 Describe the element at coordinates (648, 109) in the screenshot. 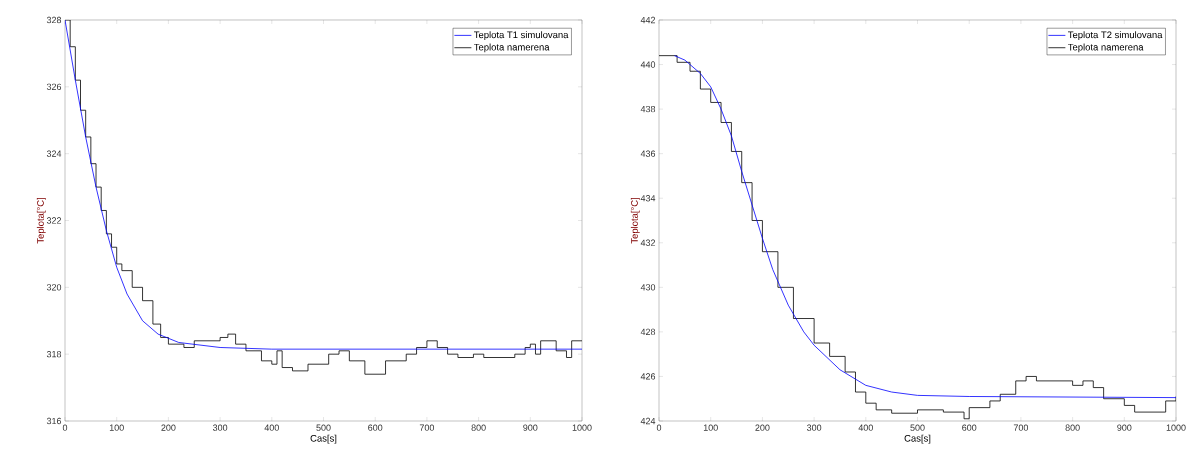

I see `y-tick-label: 438` at that location.